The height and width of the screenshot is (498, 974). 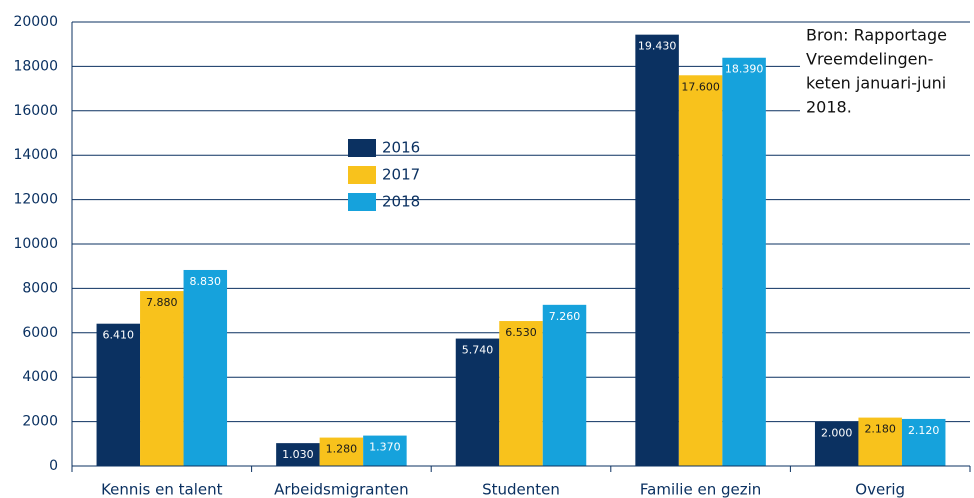 What do you see at coordinates (162, 302) in the screenshot?
I see `value-label: 7.880` at bounding box center [162, 302].